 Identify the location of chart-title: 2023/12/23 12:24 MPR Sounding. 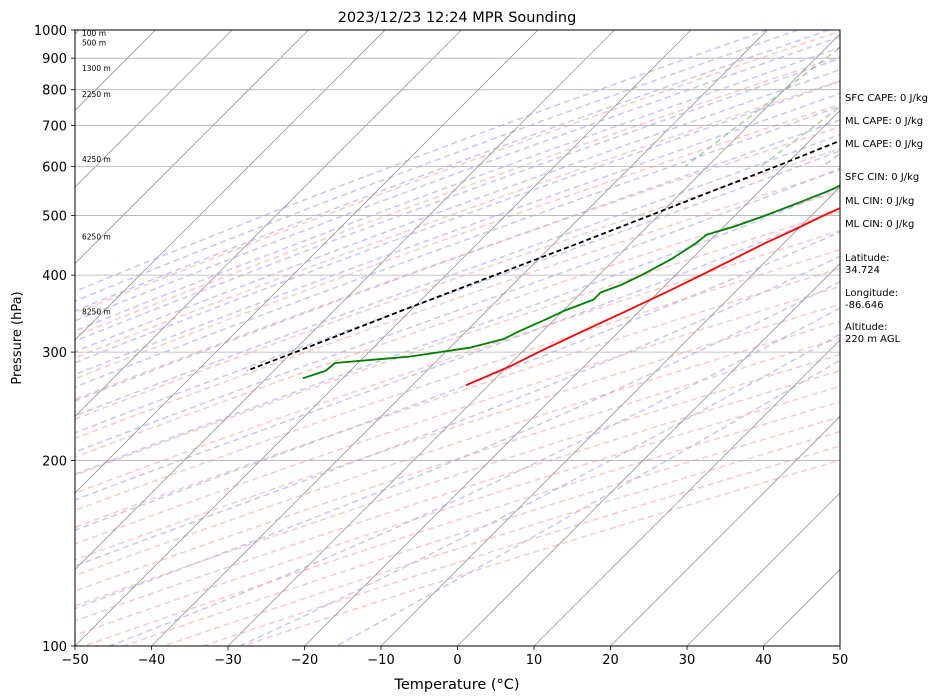
(457, 18).